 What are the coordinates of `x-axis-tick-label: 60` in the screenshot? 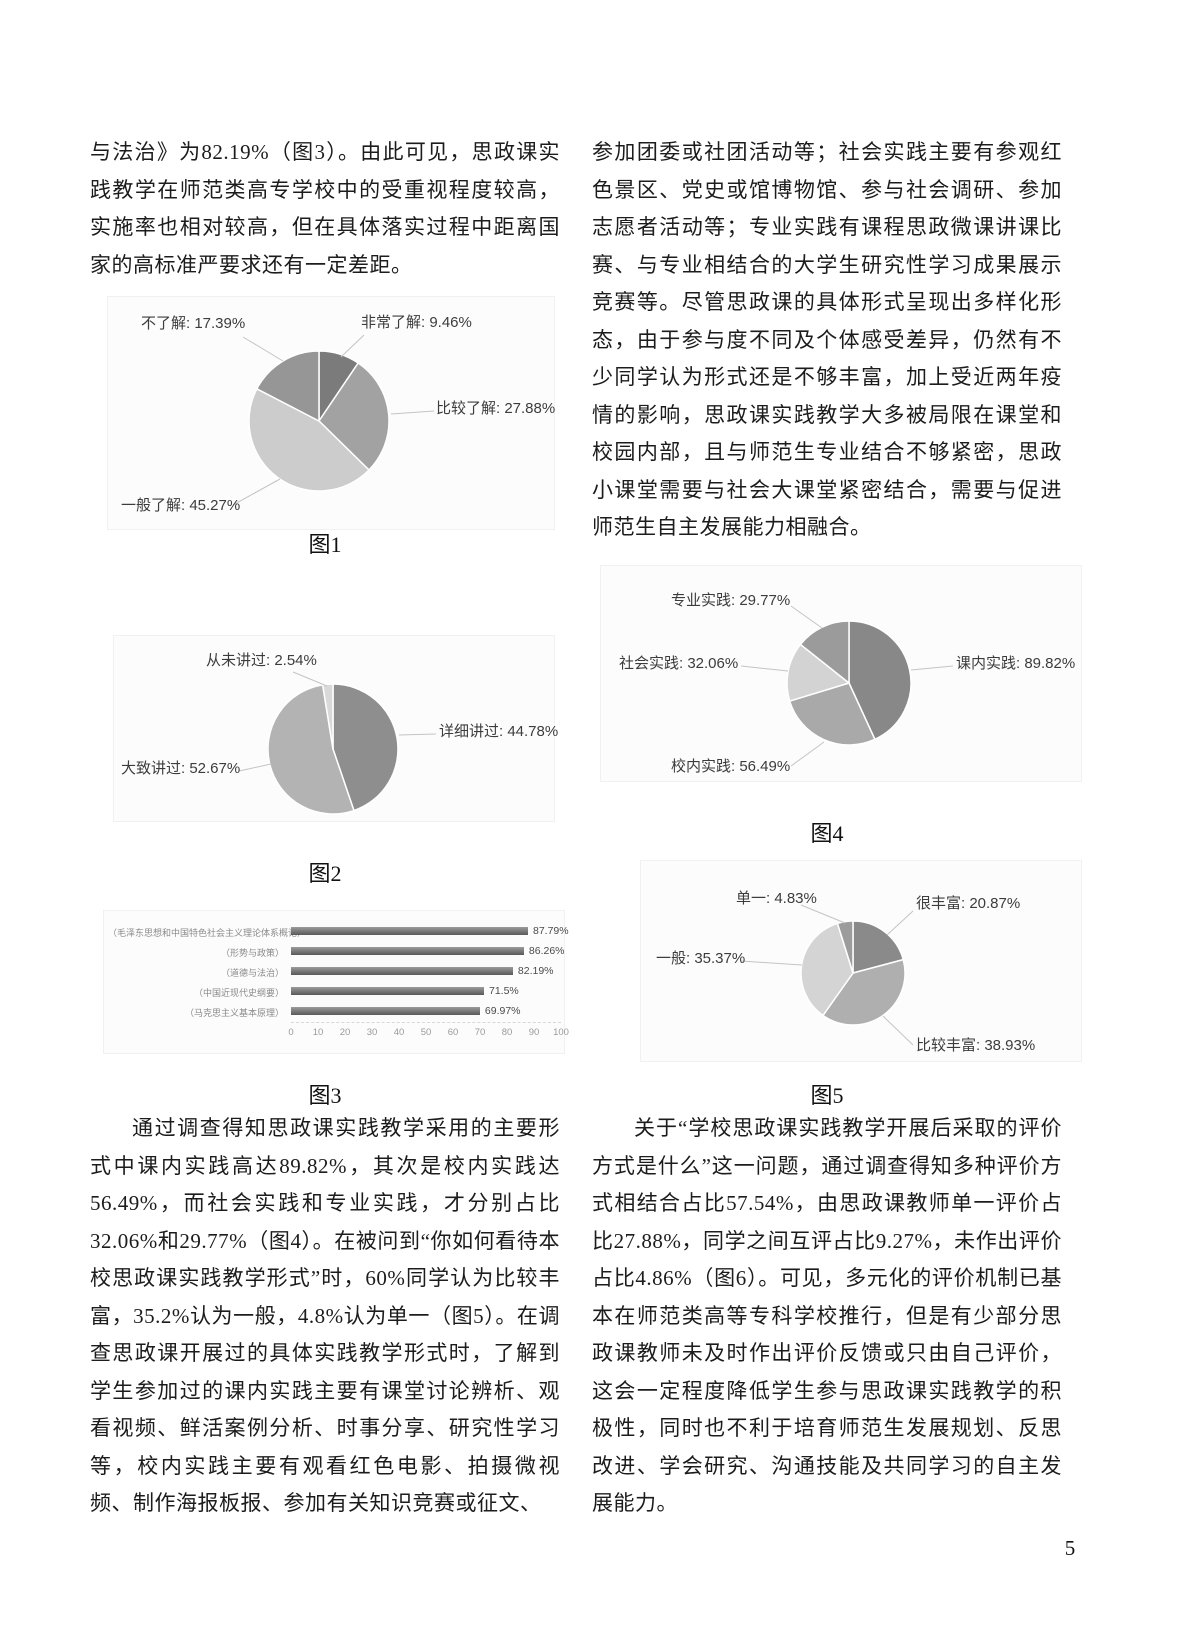 It's located at (453, 1032).